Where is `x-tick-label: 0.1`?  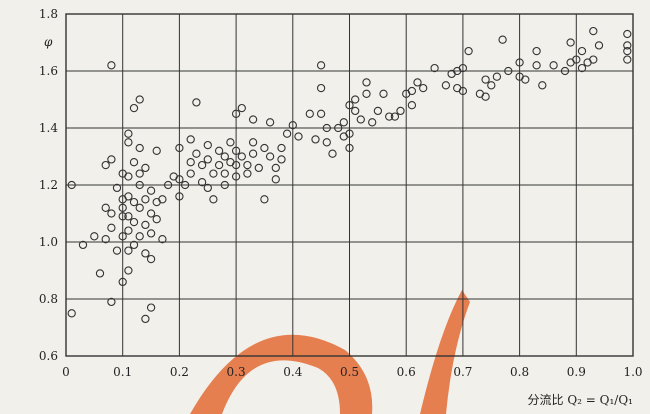
x-tick-label: 0.1 is located at coordinates (122, 372).